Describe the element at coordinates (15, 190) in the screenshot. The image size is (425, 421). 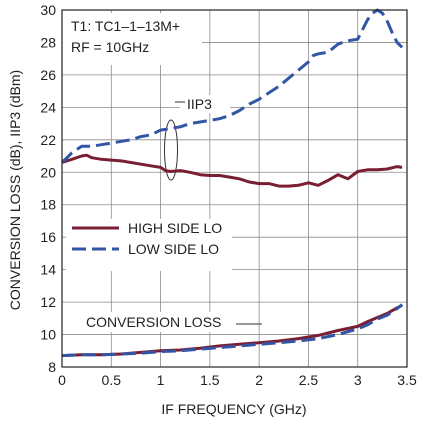
I see `y-axis-title: CONVERSION LOSS (dB), IIP3 (dBm)` at that location.